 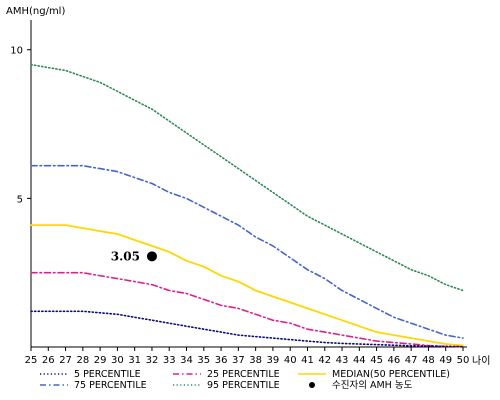 I want to click on series-line-5-percentile, so click(x=247, y=329).